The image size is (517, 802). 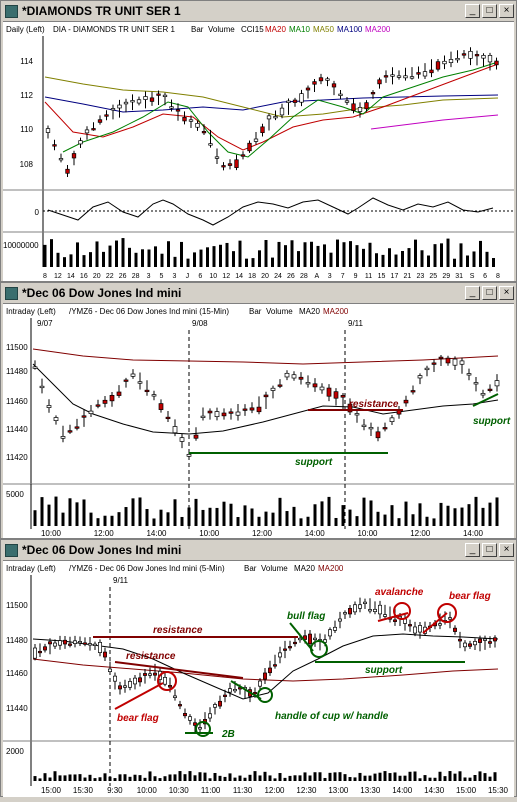 What do you see at coordinates (252, 276) in the screenshot?
I see `x-tick: 18` at bounding box center [252, 276].